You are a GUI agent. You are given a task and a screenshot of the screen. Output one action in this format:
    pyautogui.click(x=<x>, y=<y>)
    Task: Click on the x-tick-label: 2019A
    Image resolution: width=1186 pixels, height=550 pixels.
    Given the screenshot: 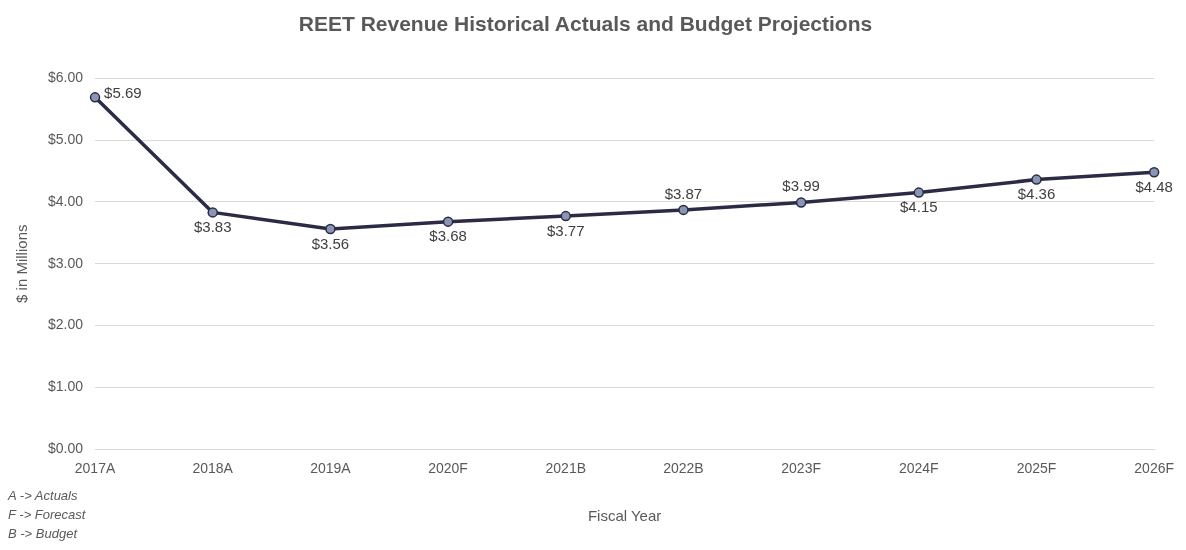 What is the action you would take?
    pyautogui.click(x=331, y=468)
    